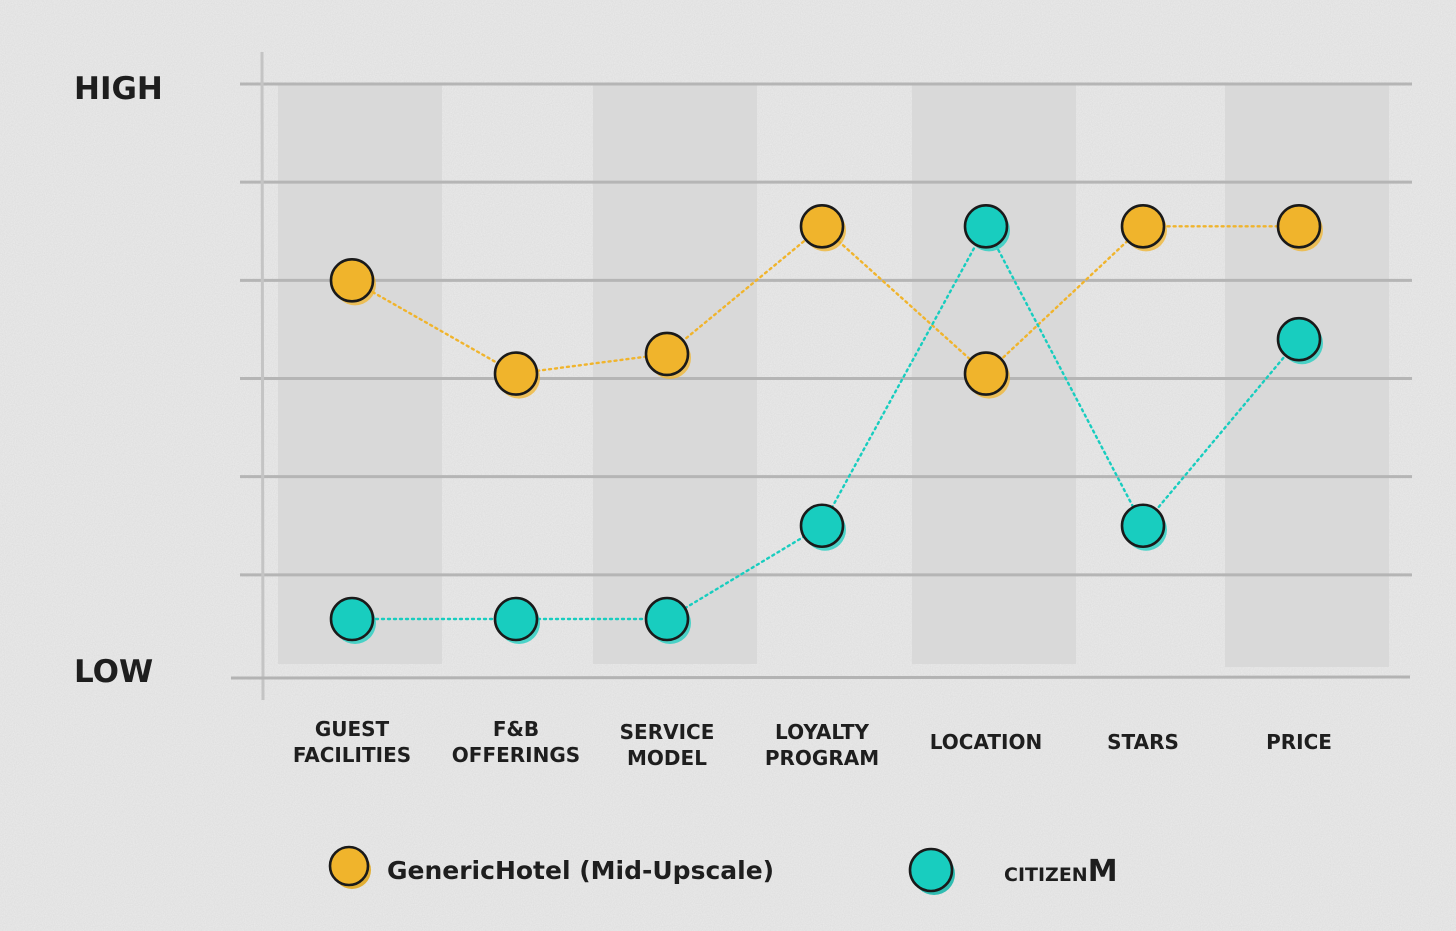  I want to click on y-axis-line, so click(262, 376).